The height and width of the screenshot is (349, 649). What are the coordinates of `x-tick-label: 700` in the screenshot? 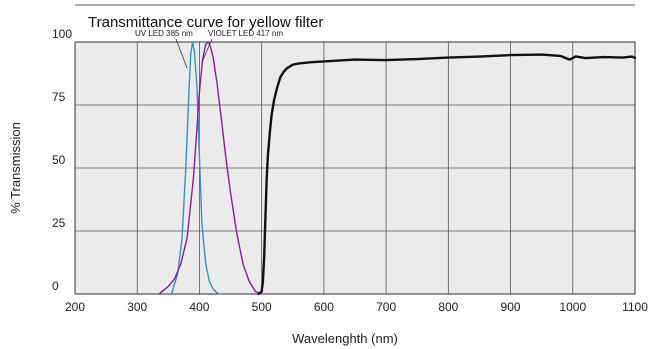 It's located at (386, 307).